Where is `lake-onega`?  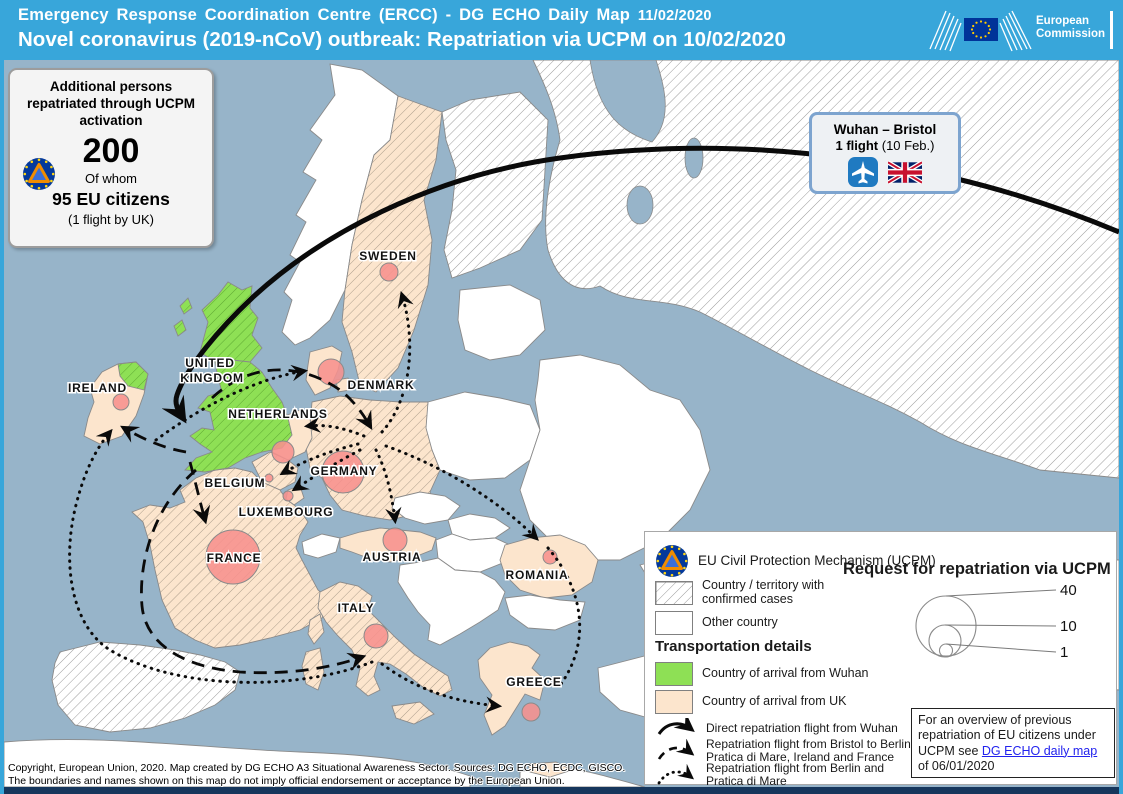 lake-onega is located at coordinates (694, 158).